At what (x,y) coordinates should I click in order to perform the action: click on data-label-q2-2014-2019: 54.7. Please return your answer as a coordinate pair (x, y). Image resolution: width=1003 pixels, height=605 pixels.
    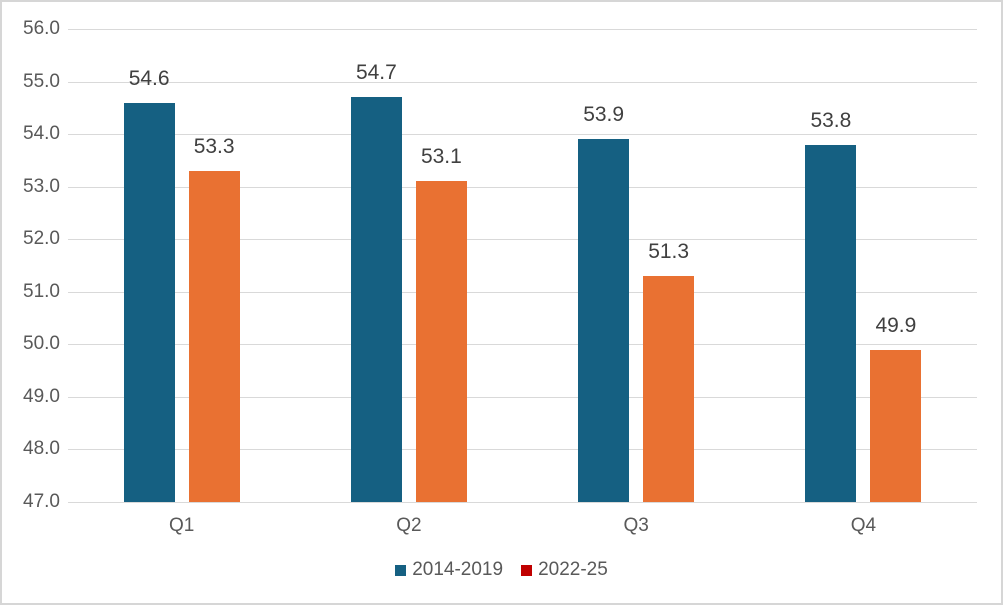
    Looking at the image, I should click on (376, 73).